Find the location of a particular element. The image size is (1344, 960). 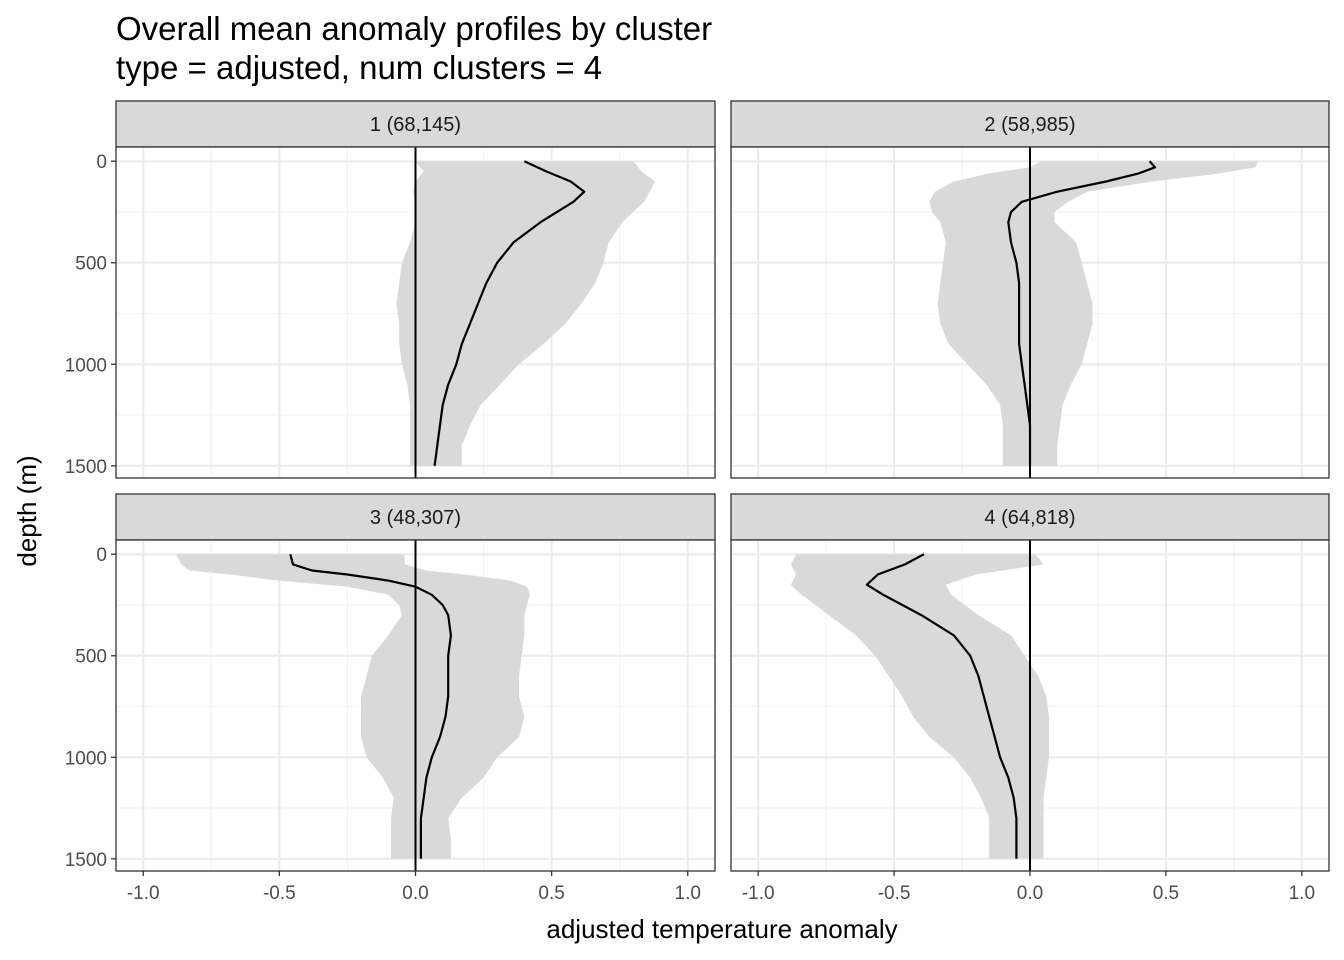

chart-subtitle: type = adjusted, num clusters = 4 is located at coordinates (359, 67).